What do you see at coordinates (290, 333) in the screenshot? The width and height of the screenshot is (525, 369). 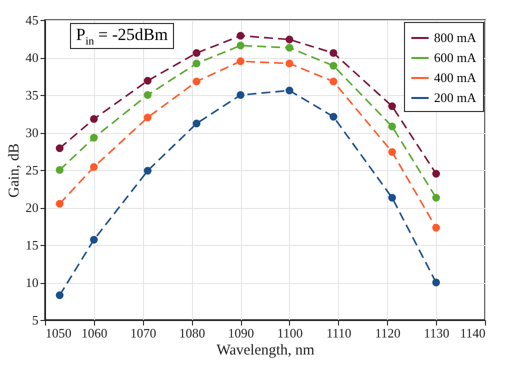 I see `x-tick-label: 1100` at bounding box center [290, 333].